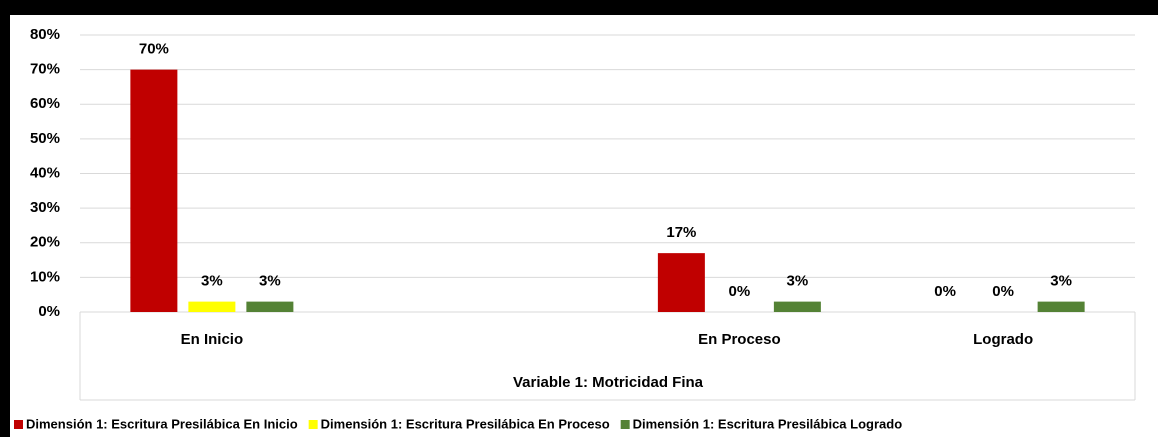  I want to click on y-tick-label: 60%, so click(45, 103).